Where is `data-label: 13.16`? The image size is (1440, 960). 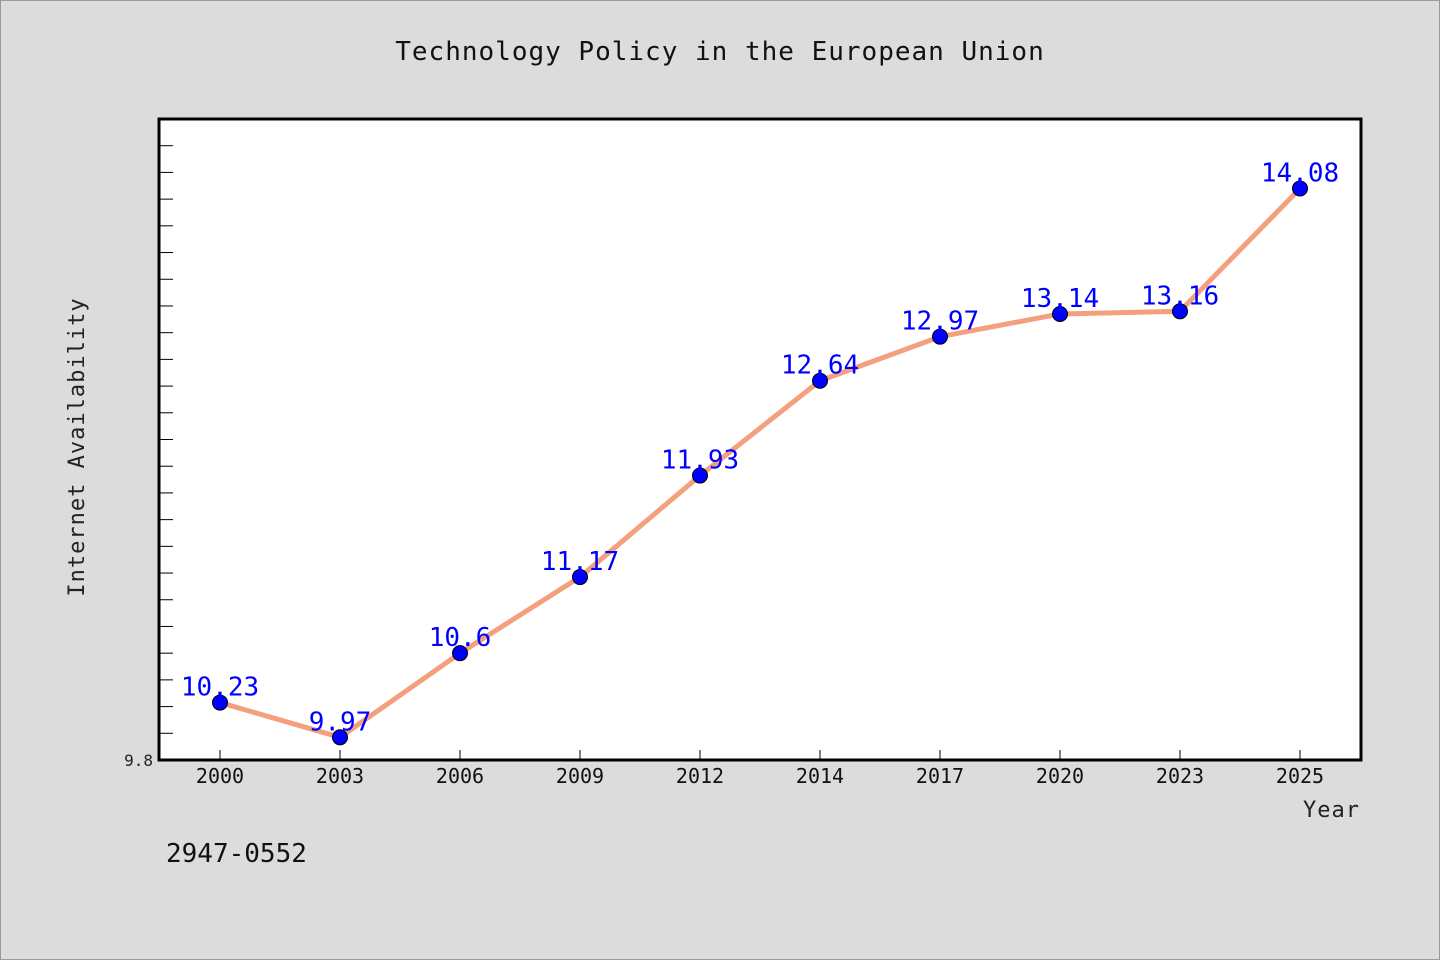 data-label: 13.16 is located at coordinates (1180, 296).